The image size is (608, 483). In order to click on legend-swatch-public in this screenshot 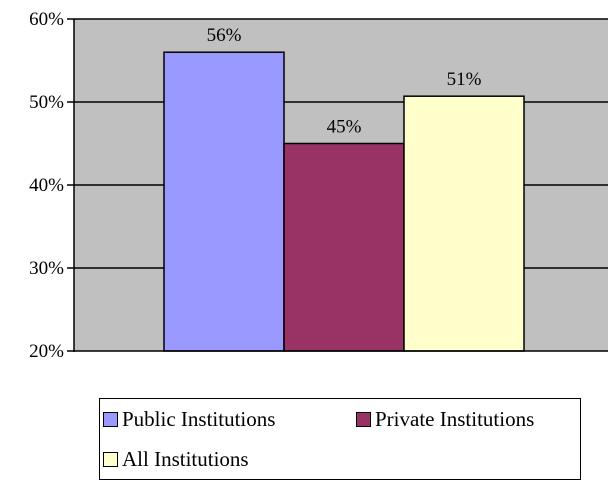, I will do `click(110, 419)`.